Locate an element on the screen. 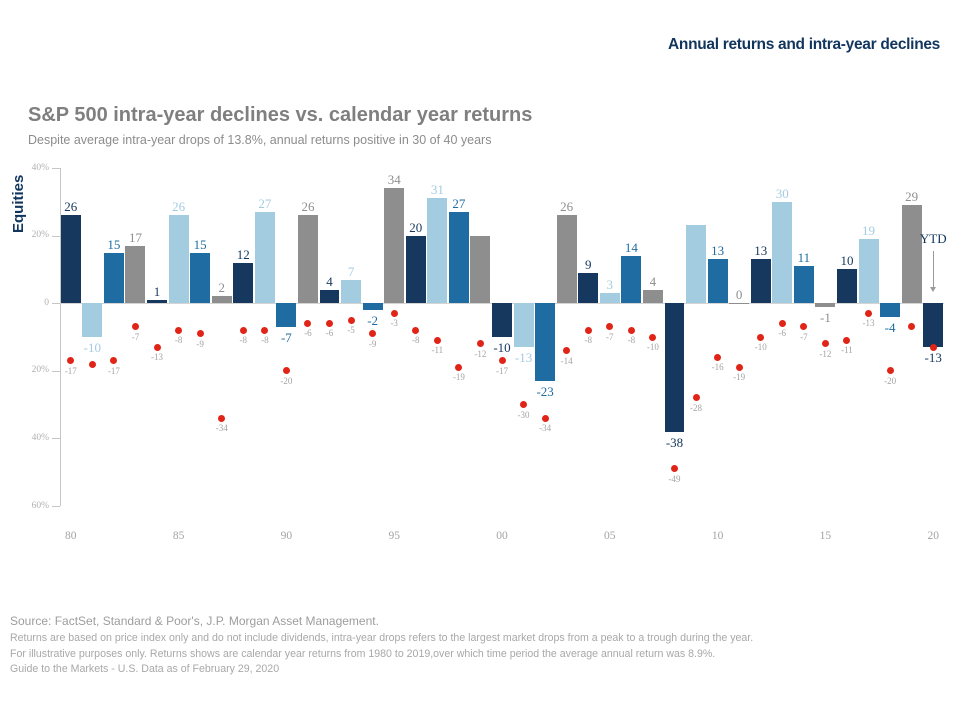 The width and height of the screenshot is (960, 720). return-bar-label: 17 is located at coordinates (135, 237).